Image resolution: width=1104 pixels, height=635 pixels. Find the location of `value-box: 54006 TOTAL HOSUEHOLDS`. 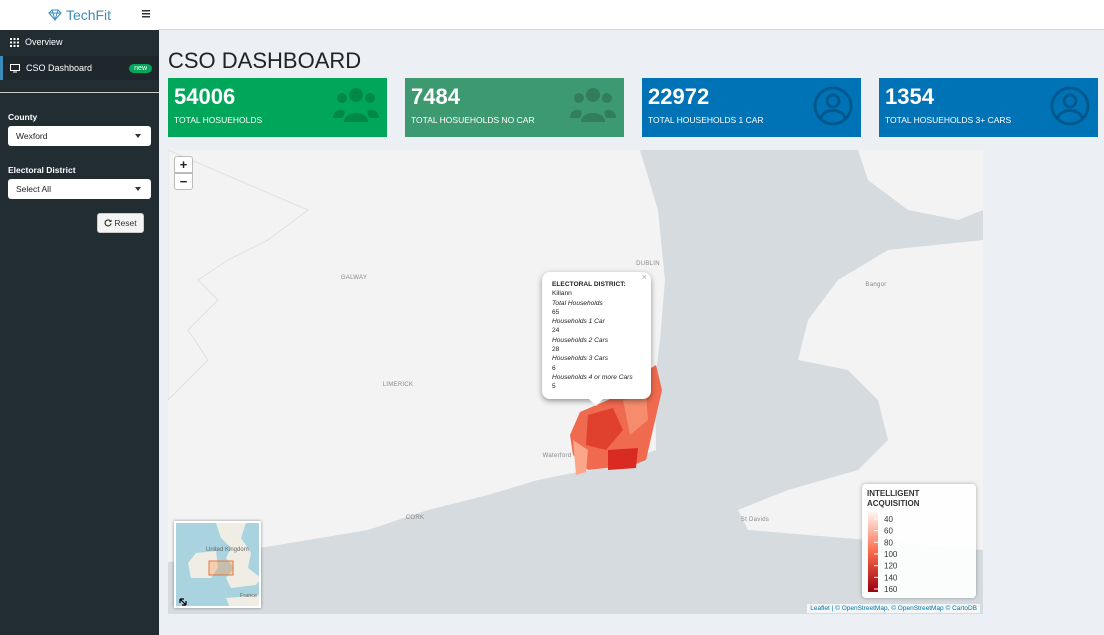

value-box: 54006 TOTAL HOSUEHOLDS is located at coordinates (277, 107).